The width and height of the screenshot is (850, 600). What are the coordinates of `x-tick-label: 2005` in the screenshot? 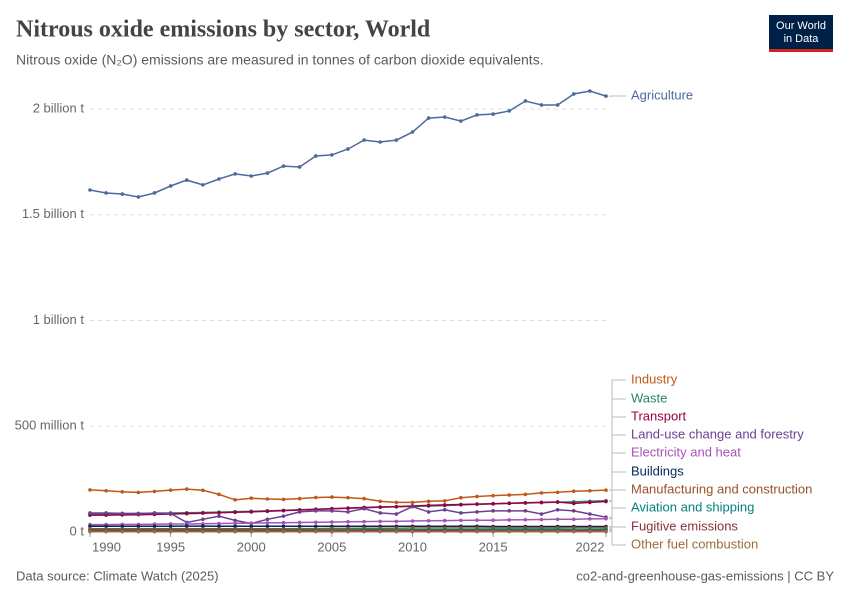 It's located at (331, 546).